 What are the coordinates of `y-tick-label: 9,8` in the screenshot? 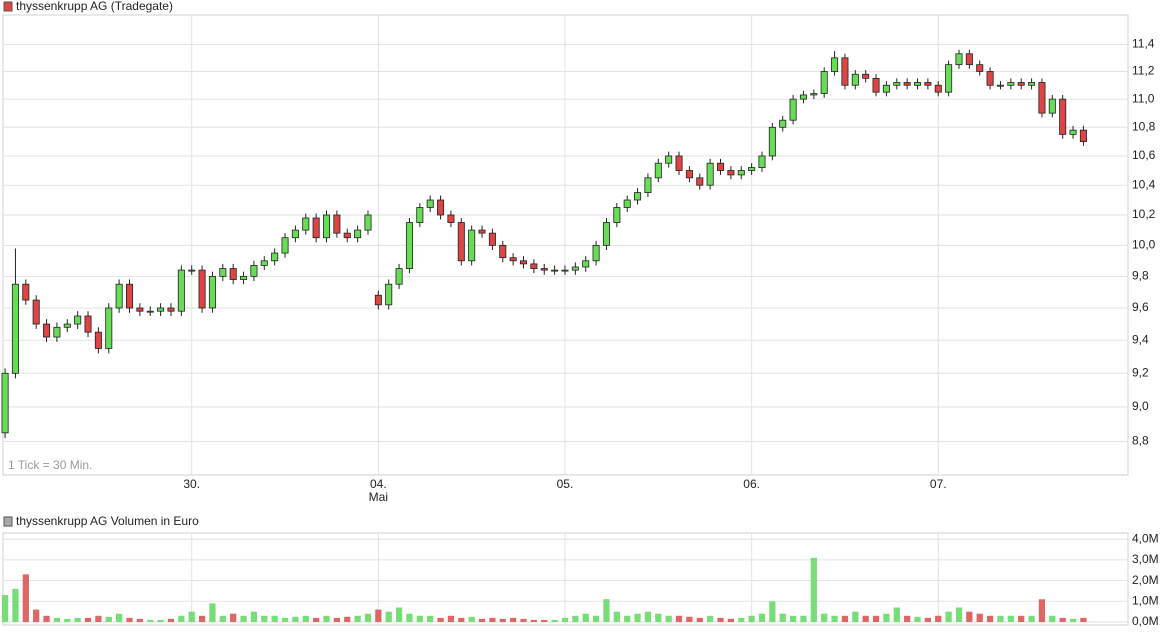 It's located at (1140, 276).